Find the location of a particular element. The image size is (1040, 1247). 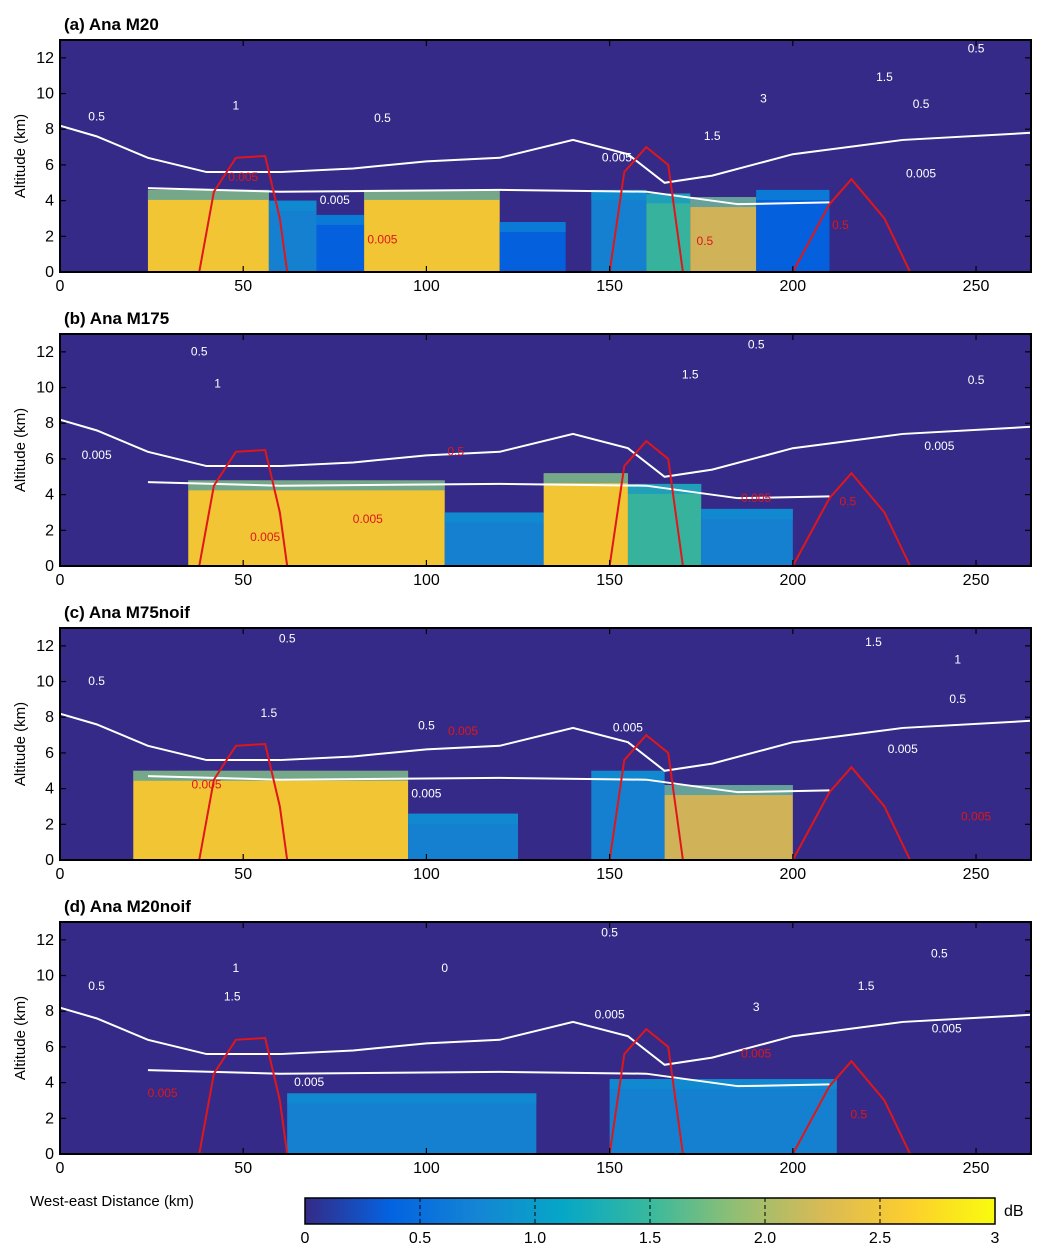

contour-label: 0 is located at coordinates (444, 968).